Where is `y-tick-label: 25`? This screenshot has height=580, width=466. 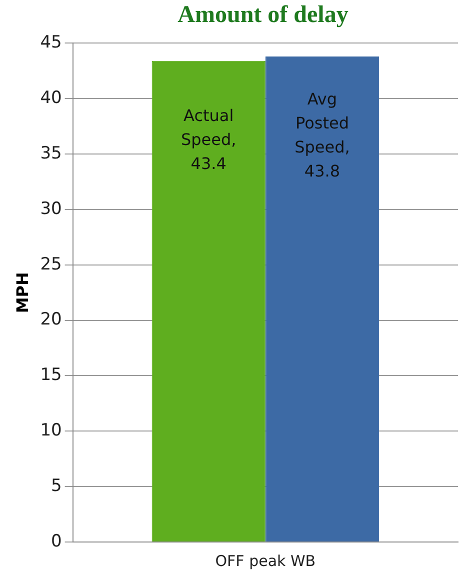
y-tick-label: 25 is located at coordinates (51, 264).